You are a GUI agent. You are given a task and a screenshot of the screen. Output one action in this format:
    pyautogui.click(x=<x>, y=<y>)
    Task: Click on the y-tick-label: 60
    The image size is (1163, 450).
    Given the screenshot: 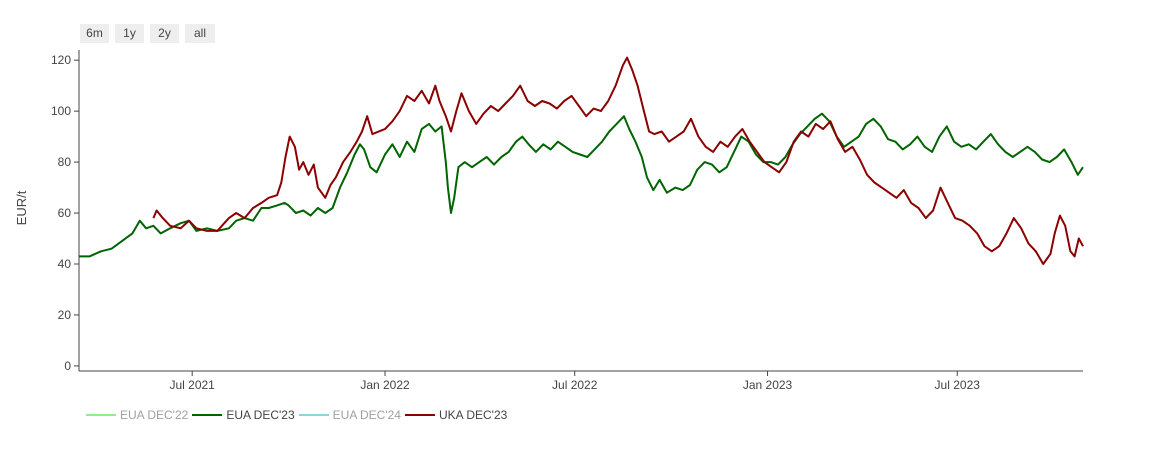 What is the action you would take?
    pyautogui.click(x=65, y=213)
    